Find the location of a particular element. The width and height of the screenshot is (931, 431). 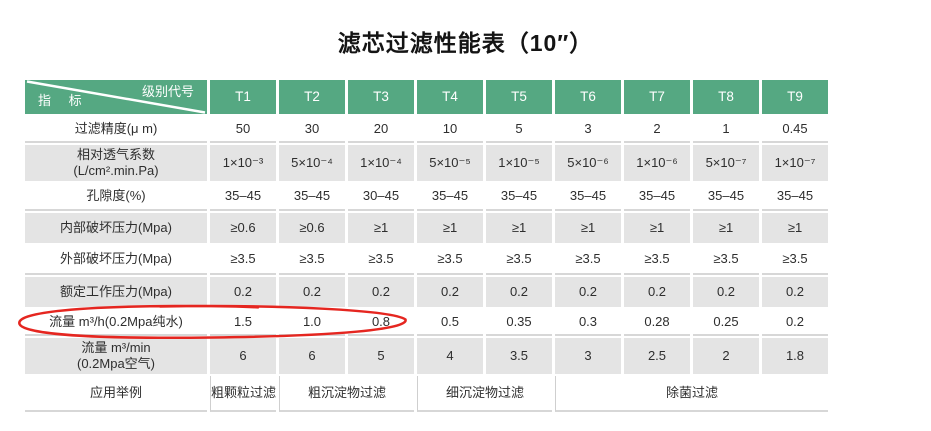

data-cell: 1.8 is located at coordinates (795, 356).